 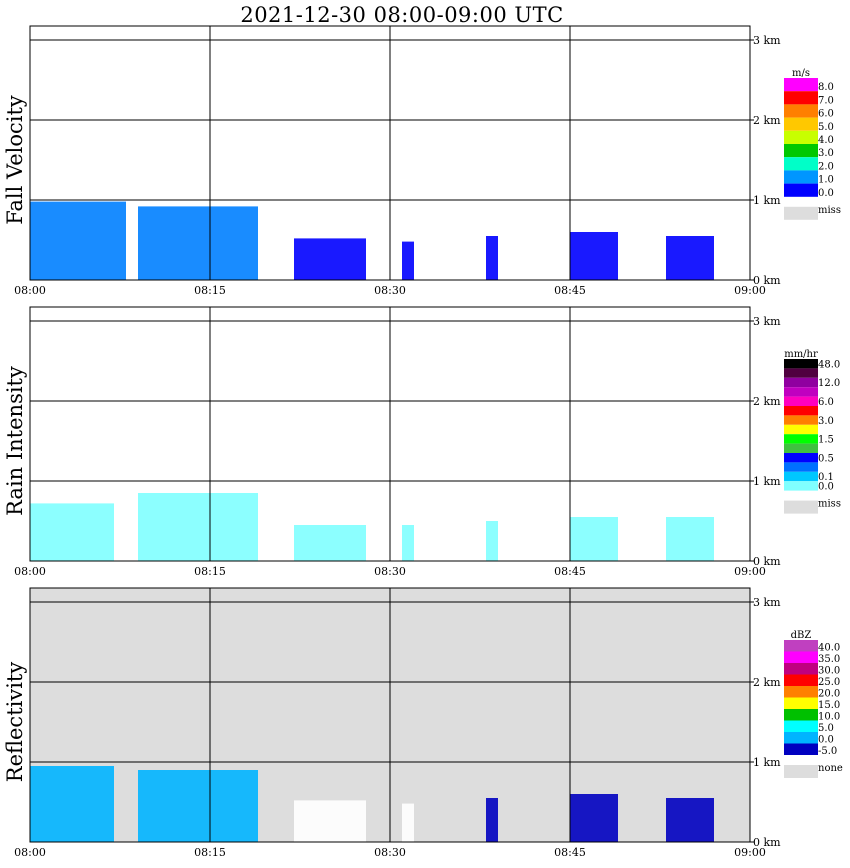 What do you see at coordinates (826, 402) in the screenshot?
I see `legend-label: 6.0` at bounding box center [826, 402].